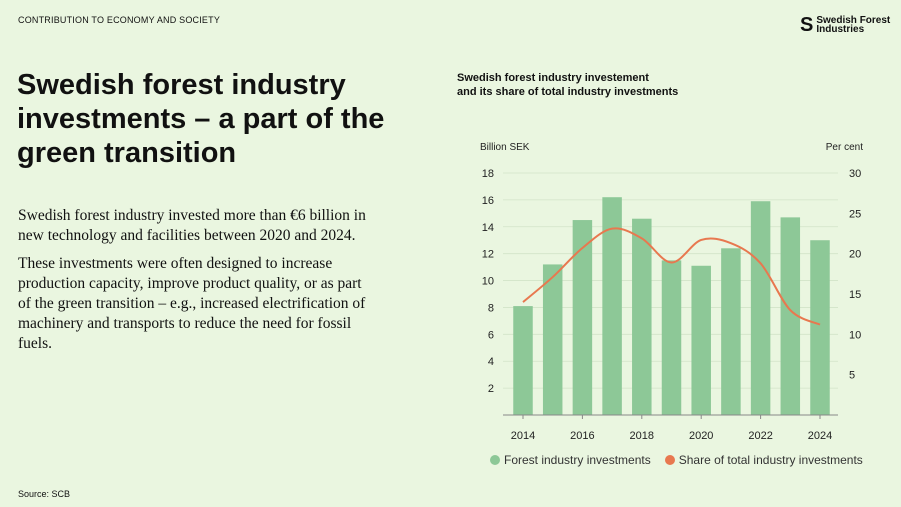  Describe the element at coordinates (491, 362) in the screenshot. I see `y-tick-label: 4` at that location.